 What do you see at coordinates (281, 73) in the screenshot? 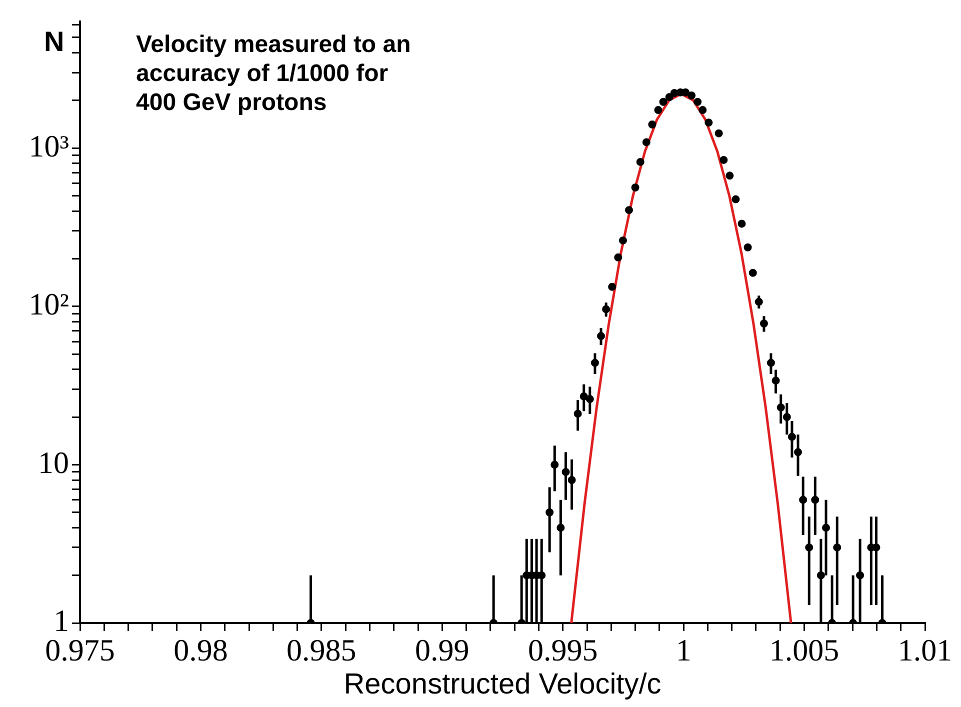
I see `annotation: Velocity measured to an accuracy of 1/1000 for 400 GeV protons` at bounding box center [281, 73].